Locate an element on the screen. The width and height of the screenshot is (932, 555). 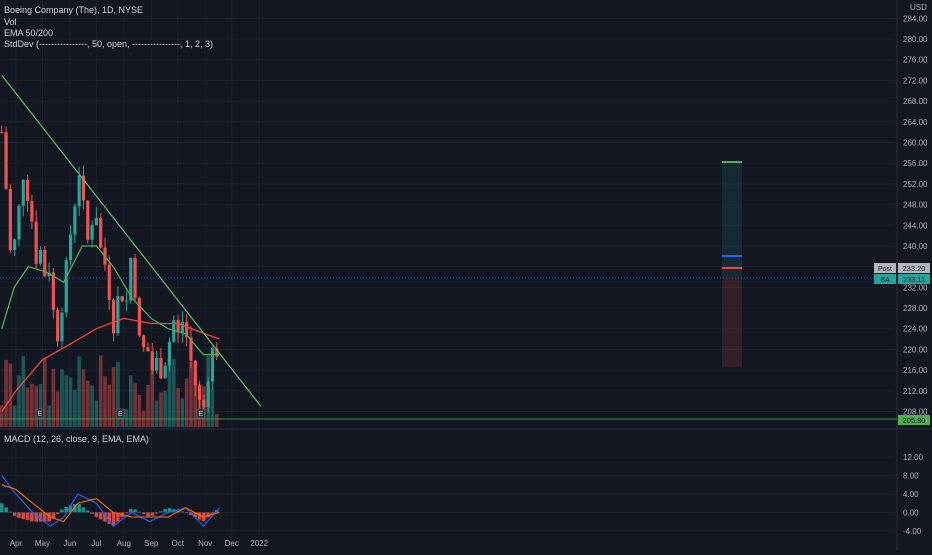
macd-tick-label: 4.00 is located at coordinates (911, 494).